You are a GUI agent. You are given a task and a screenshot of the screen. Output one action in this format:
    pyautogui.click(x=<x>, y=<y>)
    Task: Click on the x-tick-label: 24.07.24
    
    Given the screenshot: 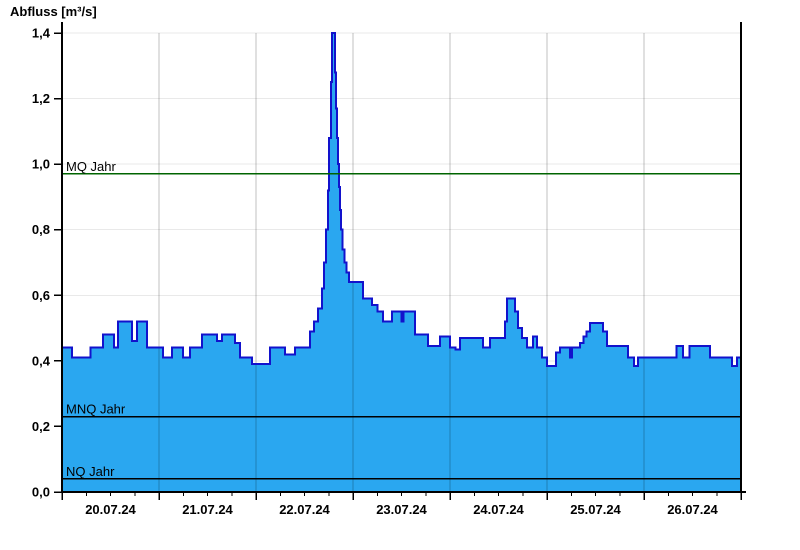 What is the action you would take?
    pyautogui.click(x=498, y=509)
    